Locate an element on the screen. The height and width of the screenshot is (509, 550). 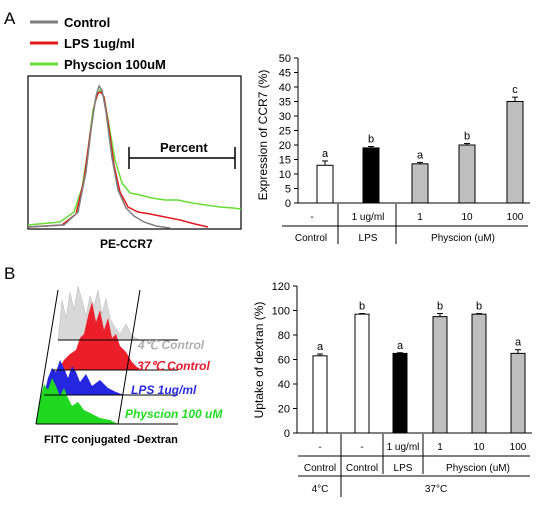
chart-a-sig-letter-3: b is located at coordinates (467, 137).